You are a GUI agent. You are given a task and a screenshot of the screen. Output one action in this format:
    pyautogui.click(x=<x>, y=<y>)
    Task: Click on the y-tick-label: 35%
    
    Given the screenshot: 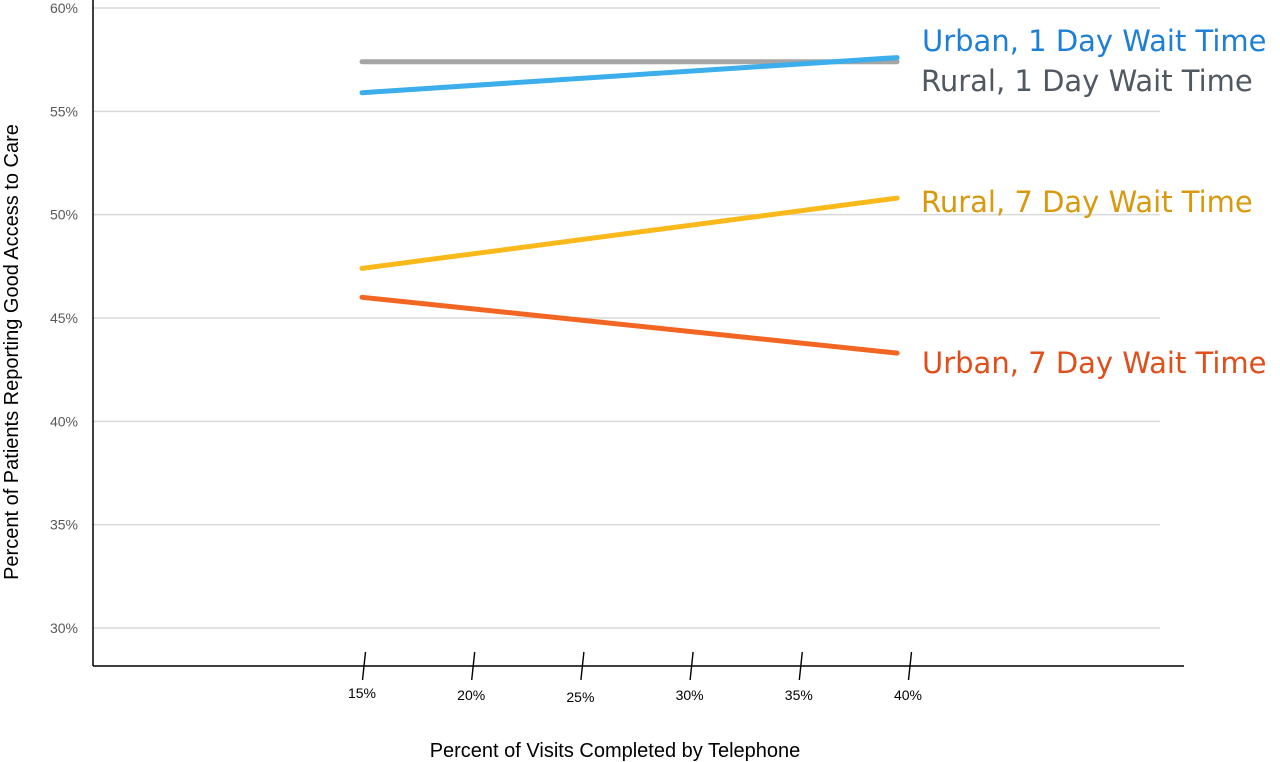 What is the action you would take?
    pyautogui.click(x=64, y=525)
    